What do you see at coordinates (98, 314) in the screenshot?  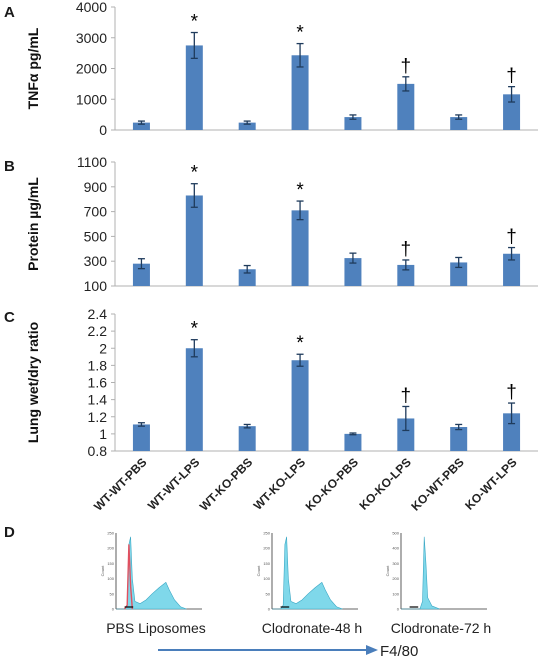 I see `y-tick-label: 2.4` at bounding box center [98, 314].